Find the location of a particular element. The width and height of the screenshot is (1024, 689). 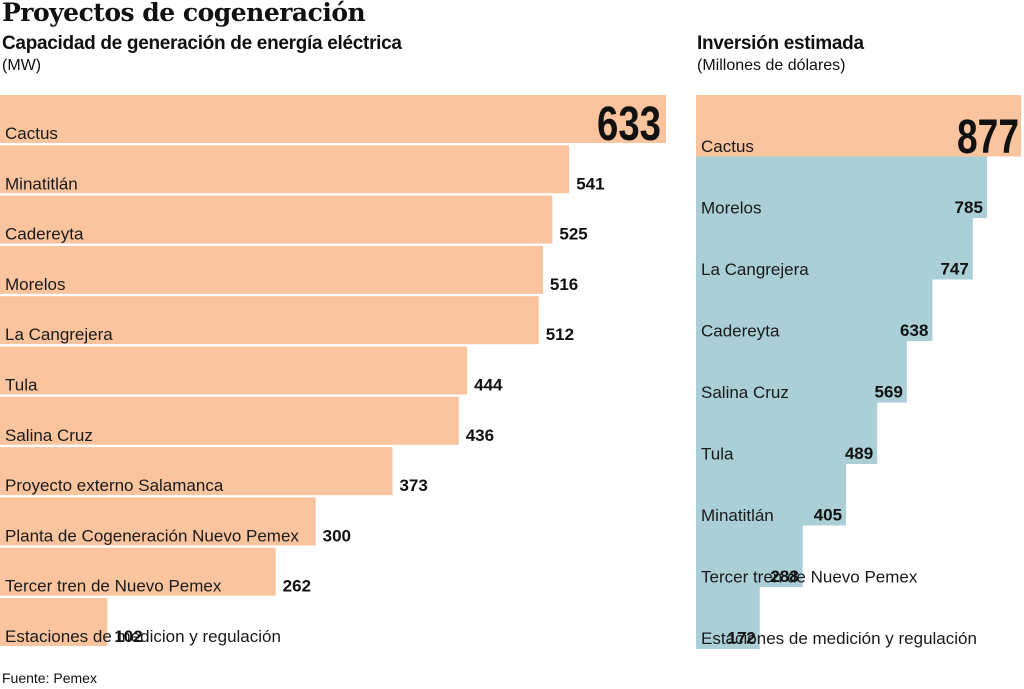

investment-value-label: 172 is located at coordinates (741, 638).